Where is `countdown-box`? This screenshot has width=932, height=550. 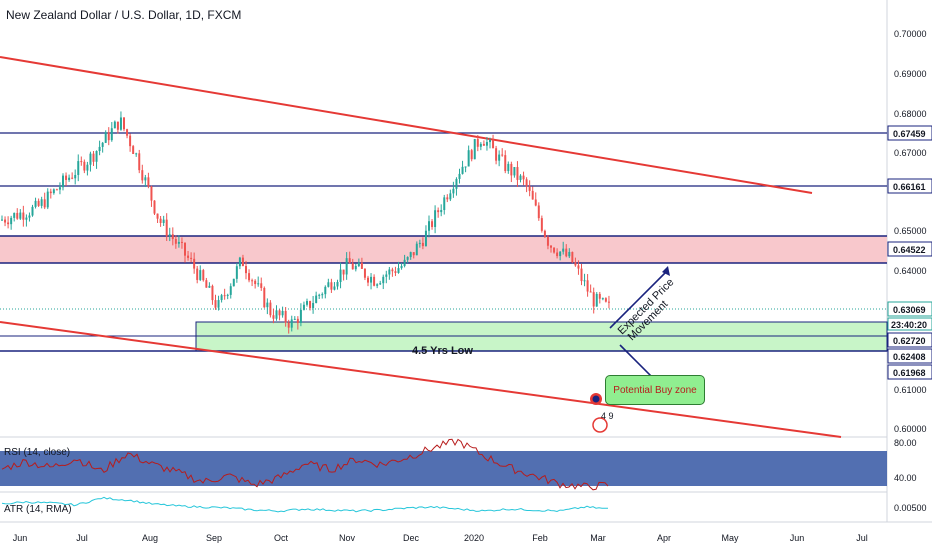 countdown-box is located at coordinates (909, 324).